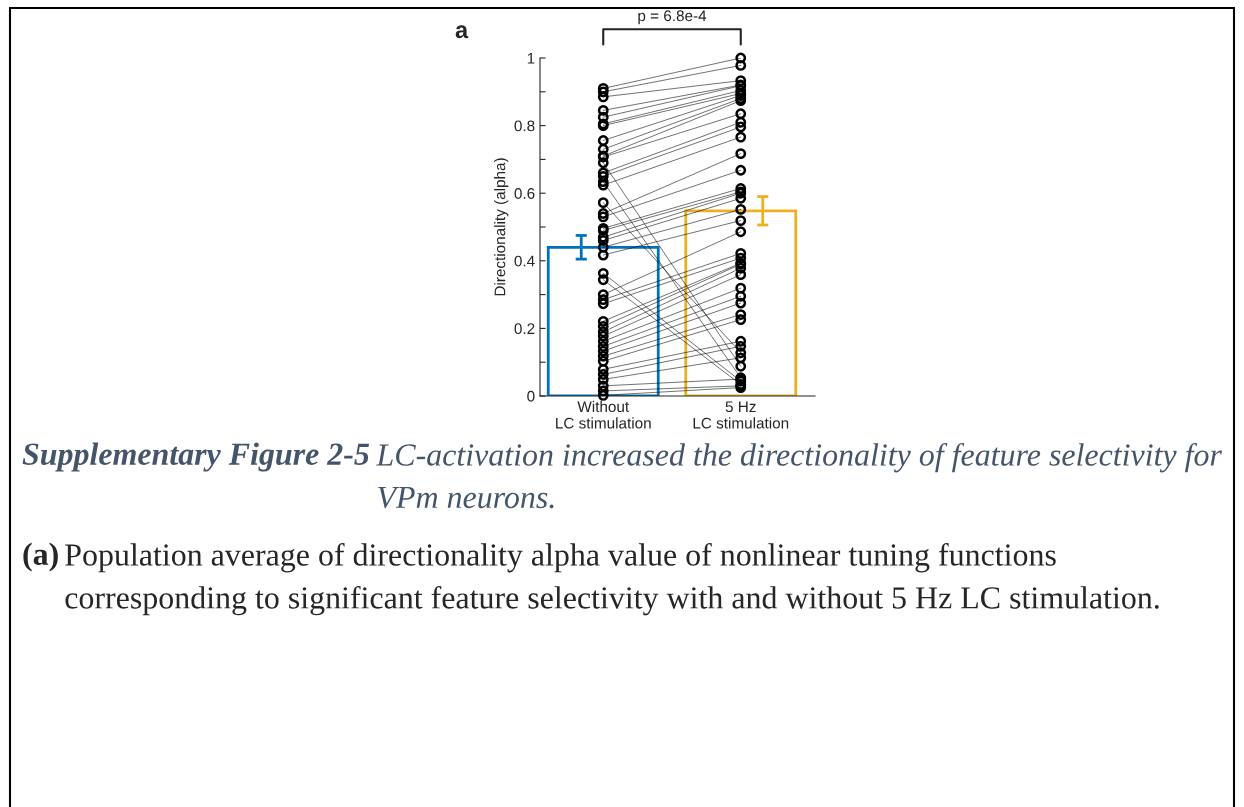 This screenshot has height=807, width=1244. What do you see at coordinates (462, 32) in the screenshot?
I see `text: a` at bounding box center [462, 32].